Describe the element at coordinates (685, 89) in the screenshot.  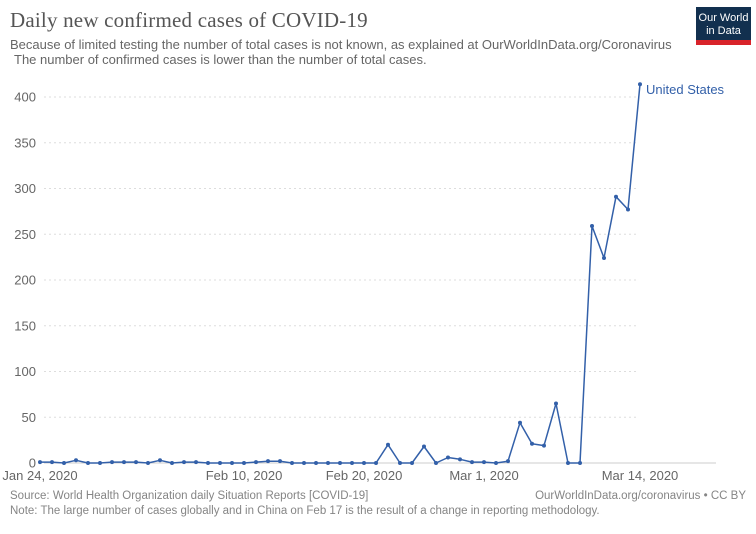
I see `series-end-label: United States` at that location.